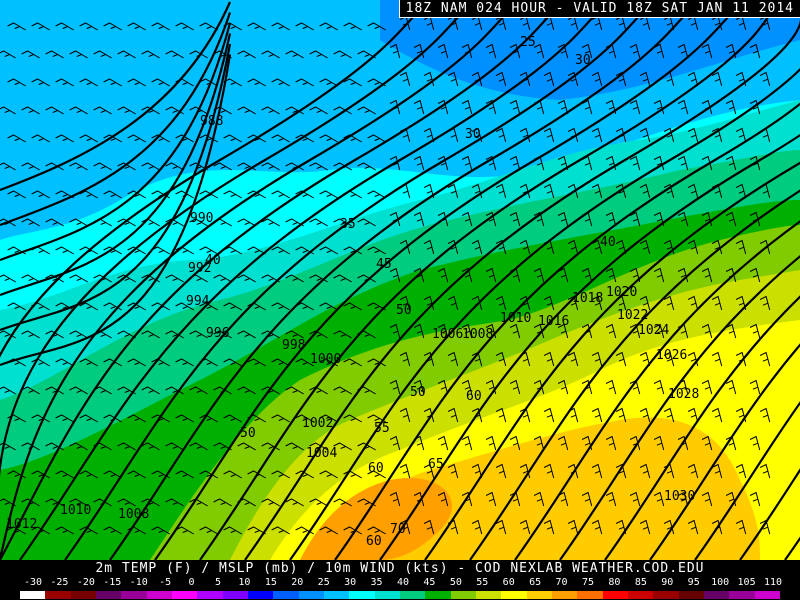  I want to click on colorbar-tick: -30, so click(33, 582).